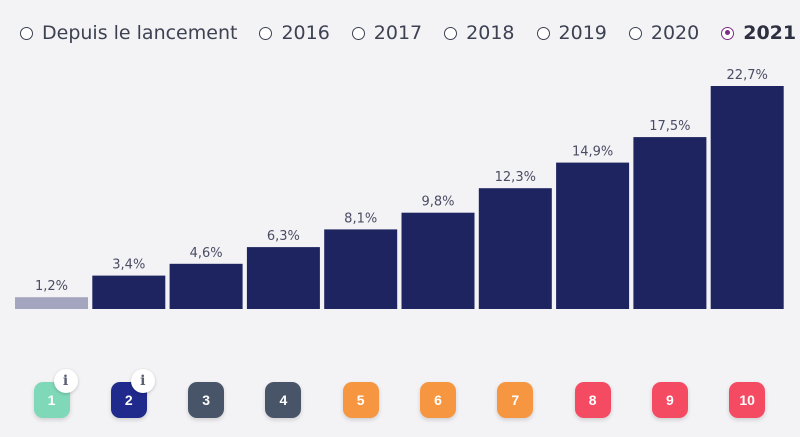 The image size is (800, 437). I want to click on decile-badge-label: 10, so click(747, 400).